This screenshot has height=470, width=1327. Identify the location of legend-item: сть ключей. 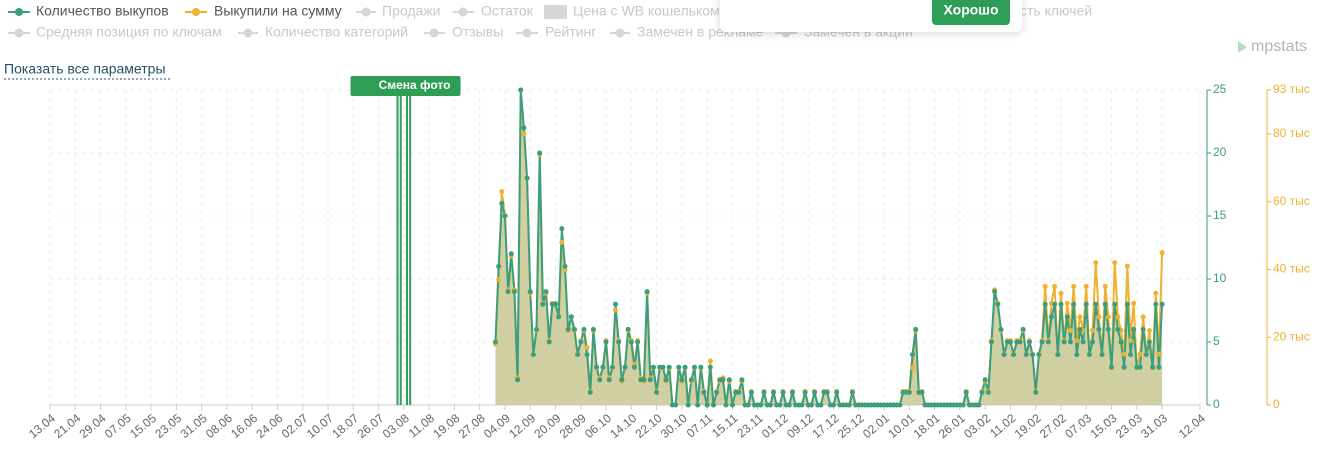
(1056, 11).